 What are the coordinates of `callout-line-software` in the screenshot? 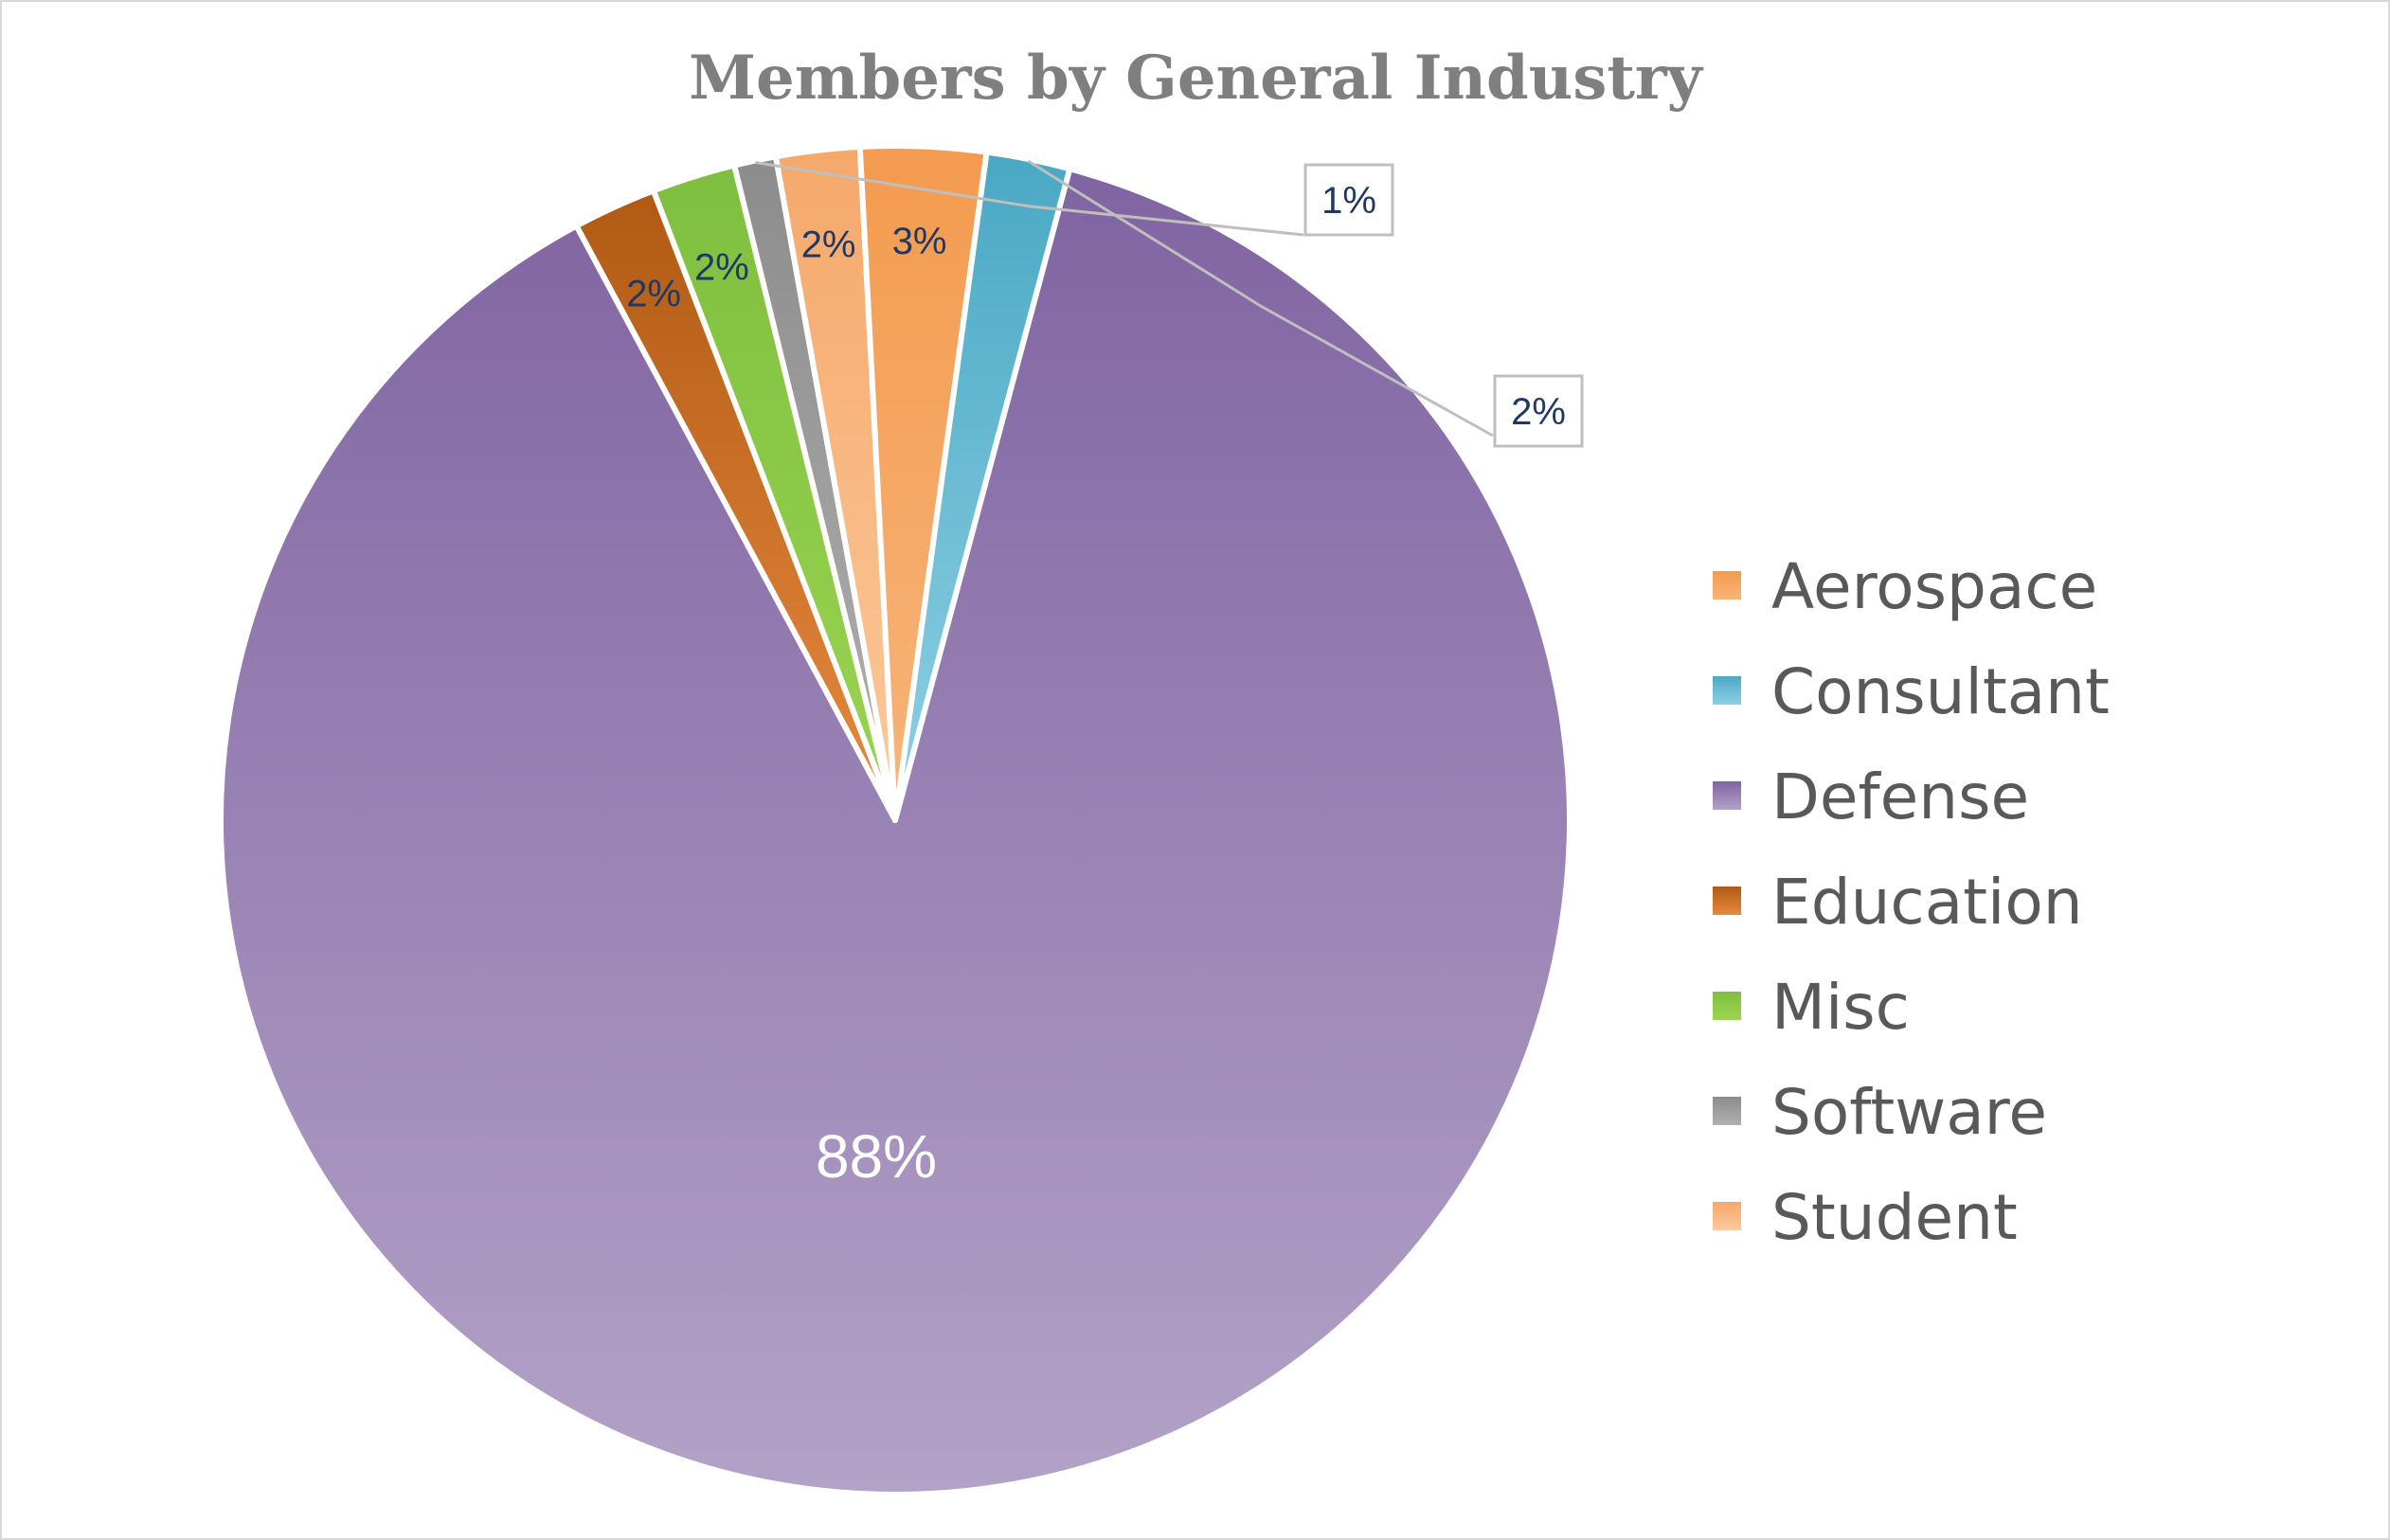 It's located at (1029, 199).